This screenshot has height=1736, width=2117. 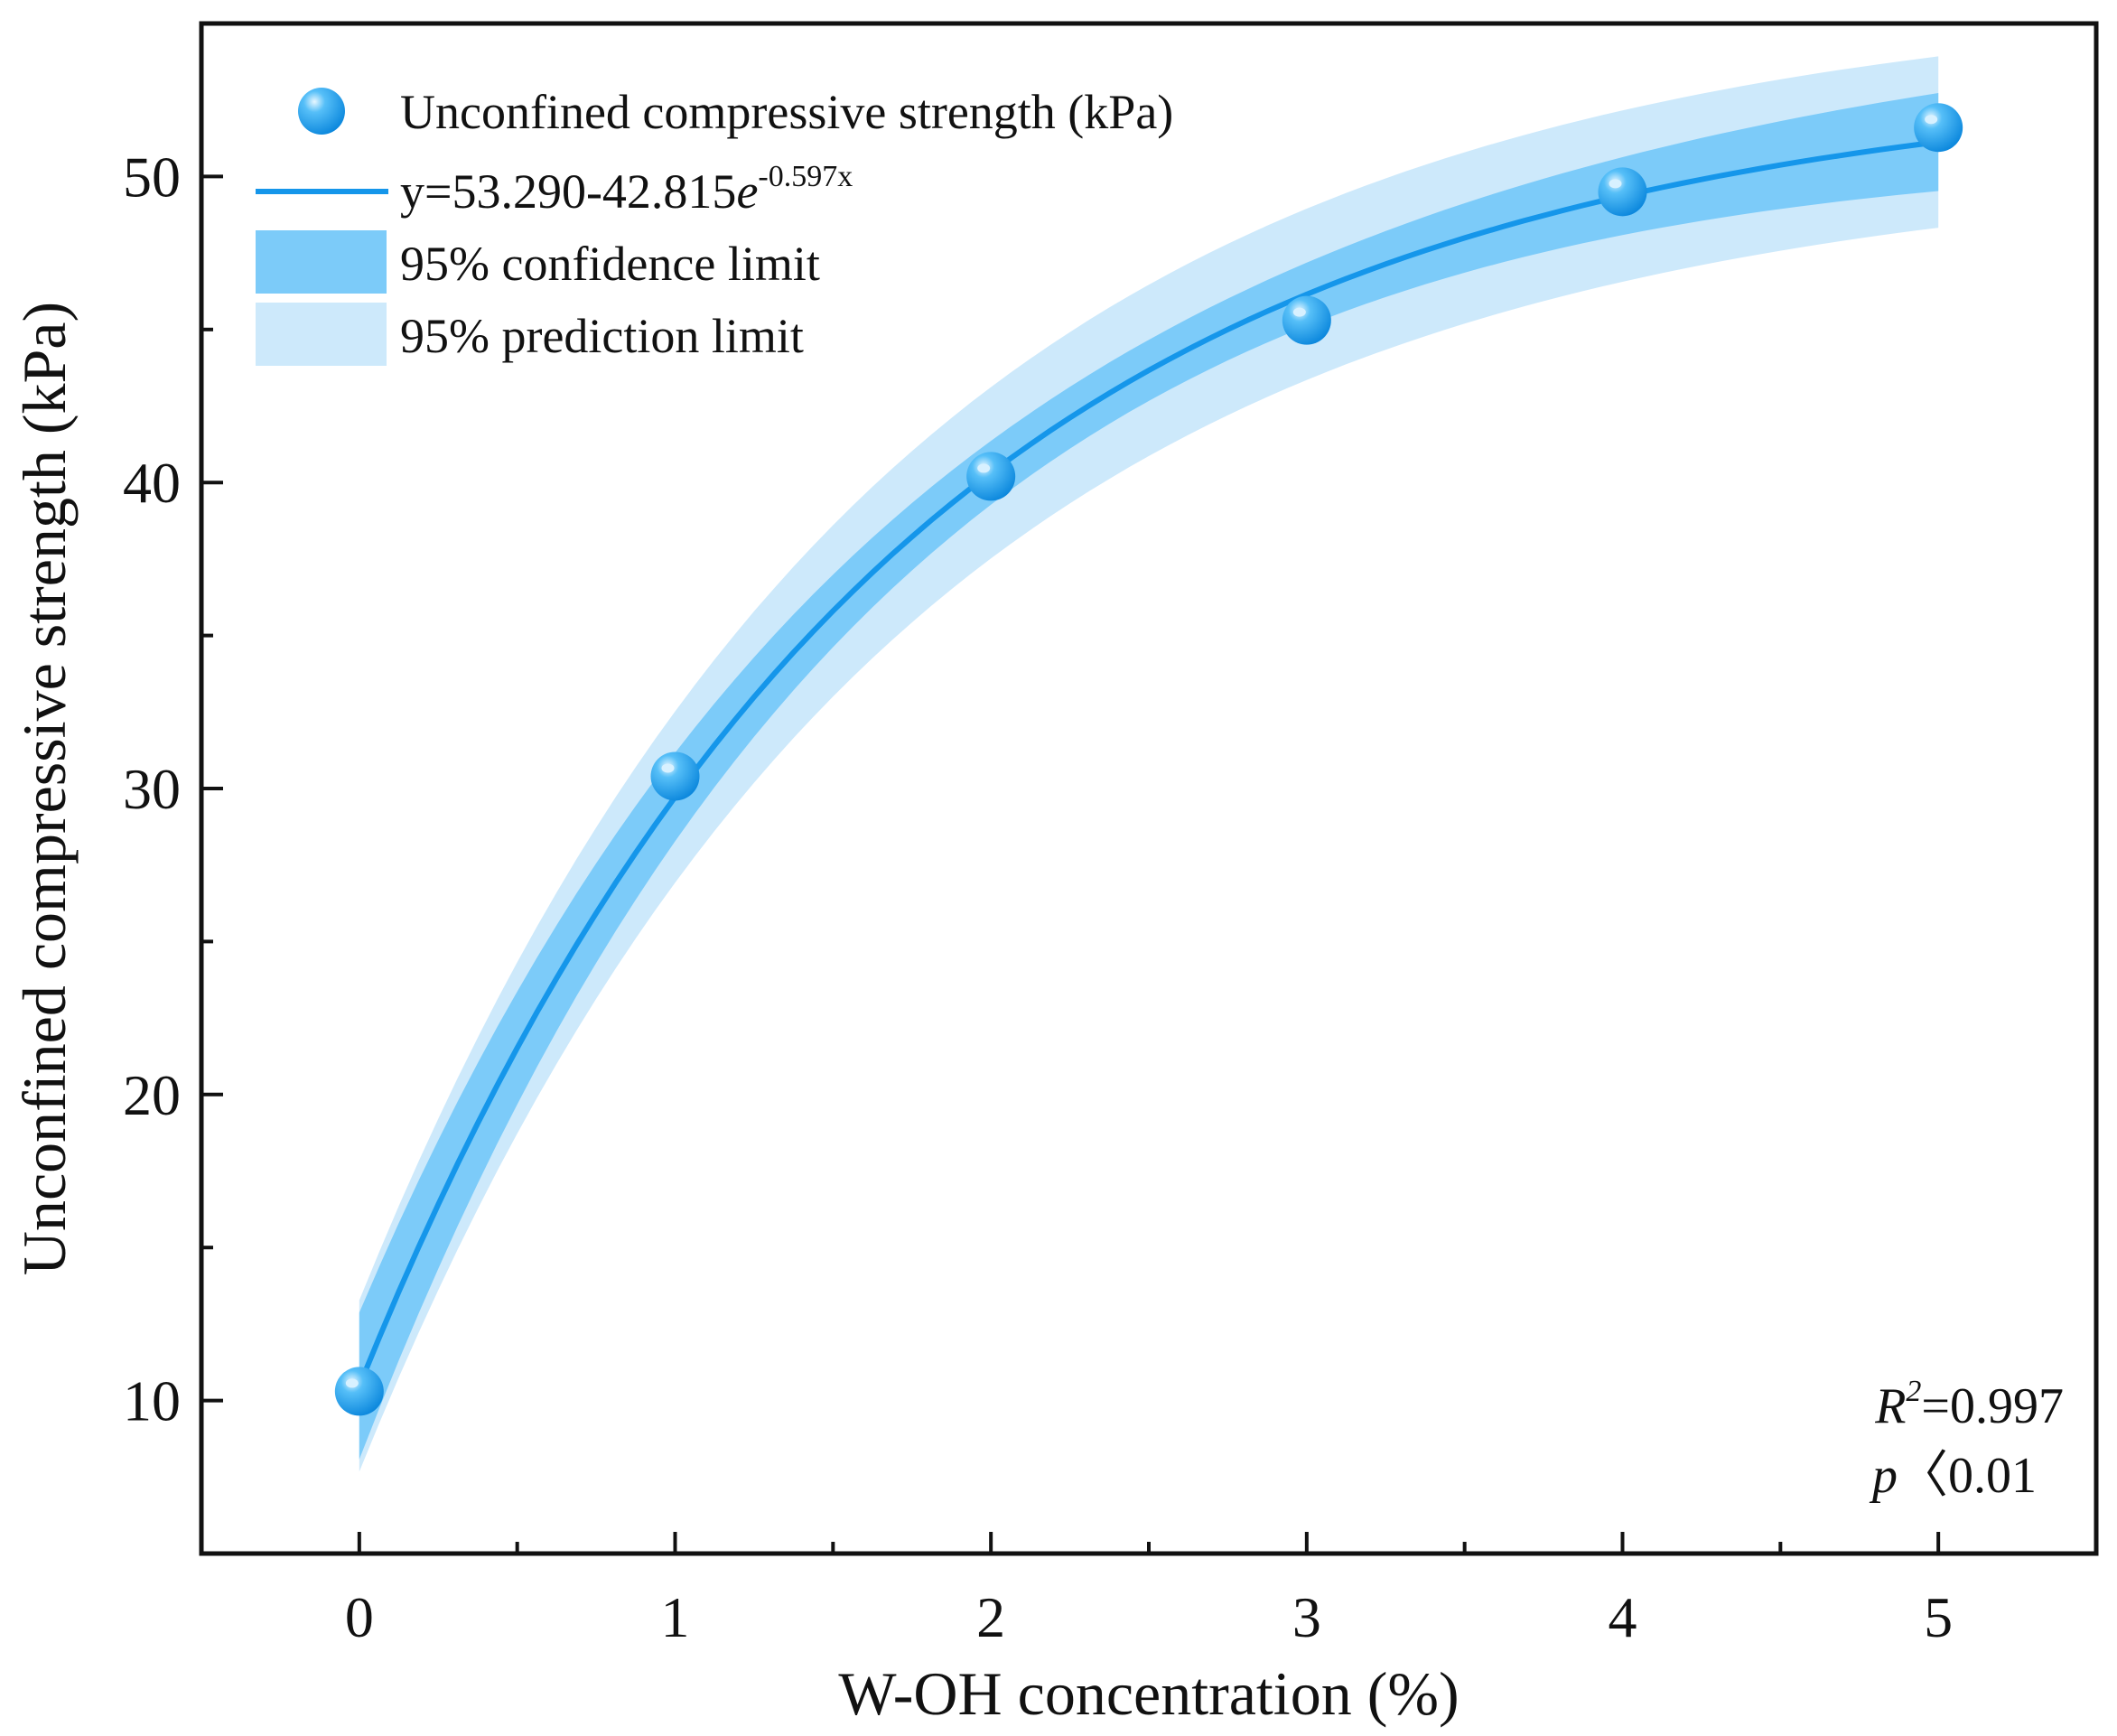 I want to click on legend-item-prediction: 95% prediction limit, so click(x=530, y=334).